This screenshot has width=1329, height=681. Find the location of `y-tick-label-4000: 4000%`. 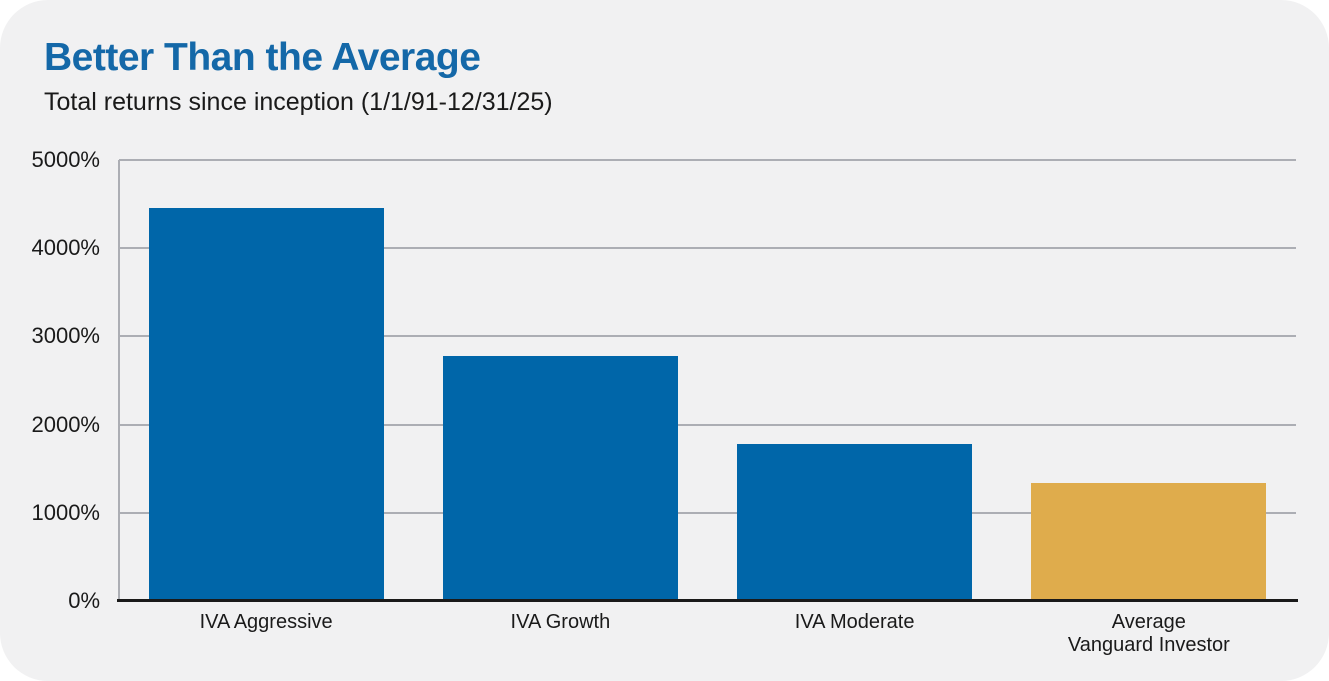

y-tick-label-4000: 4000% is located at coordinates (65, 248).